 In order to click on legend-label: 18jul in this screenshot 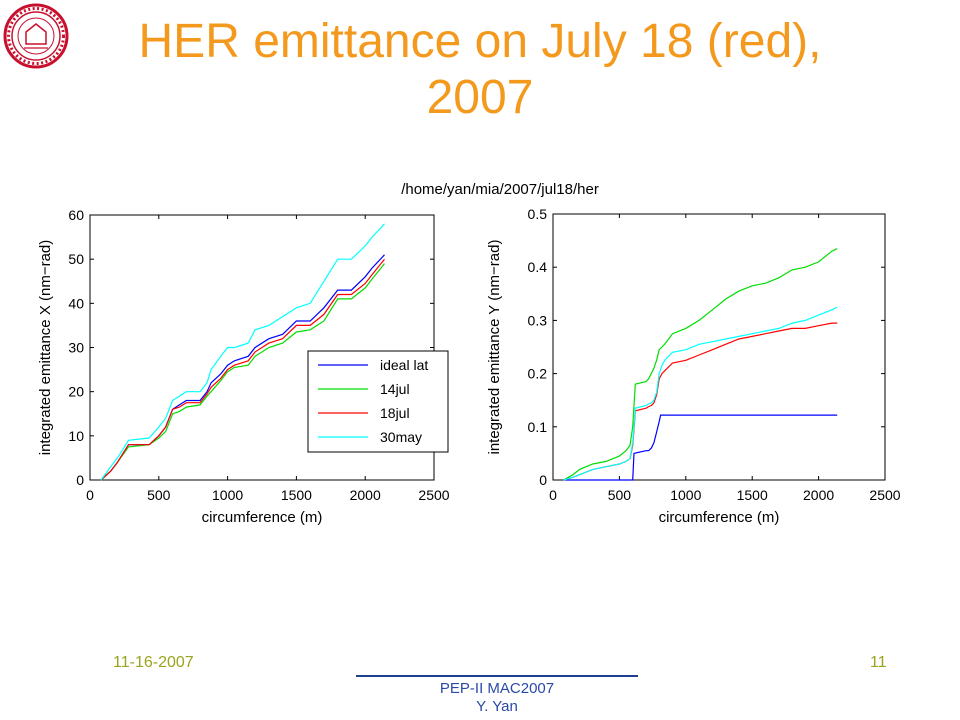, I will do `click(395, 413)`.